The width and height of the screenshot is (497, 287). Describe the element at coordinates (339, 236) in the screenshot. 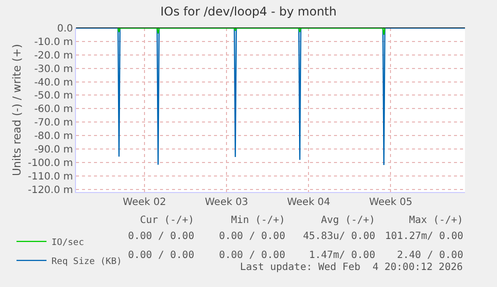

I see `text: 45.83u/ 0.00` at that location.